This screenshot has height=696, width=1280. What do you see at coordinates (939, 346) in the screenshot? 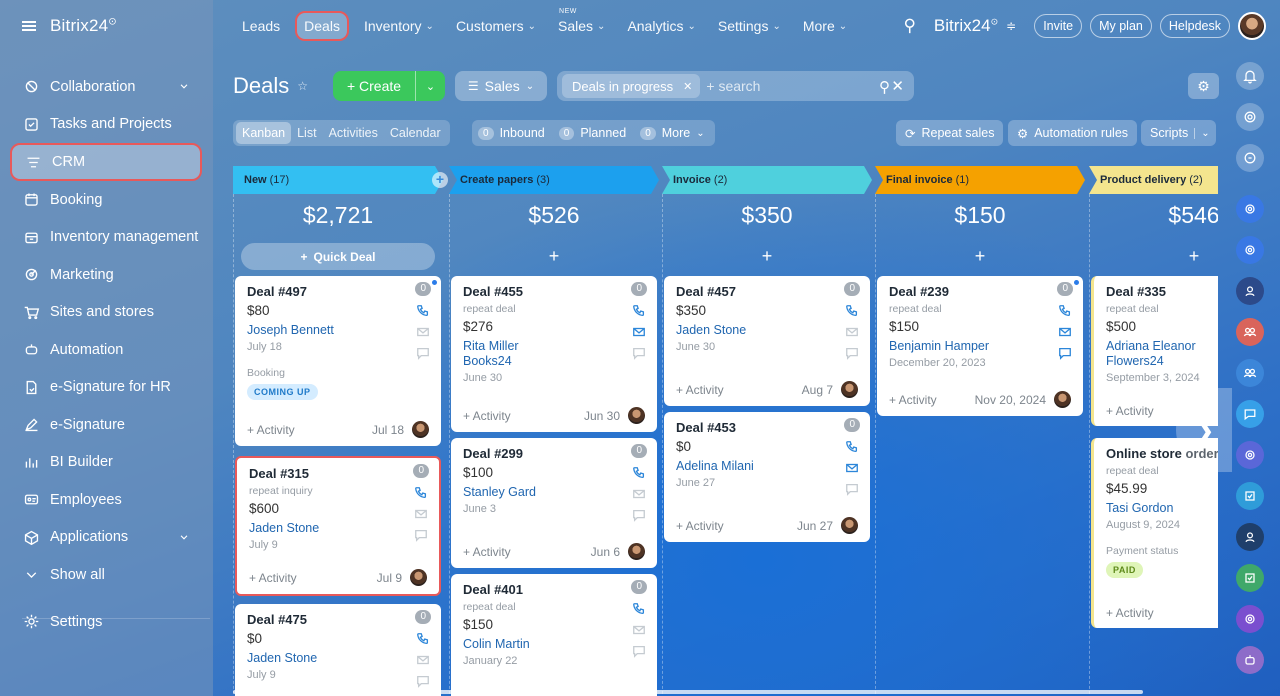
I see `client-link: Benjamin Hamper` at bounding box center [939, 346].